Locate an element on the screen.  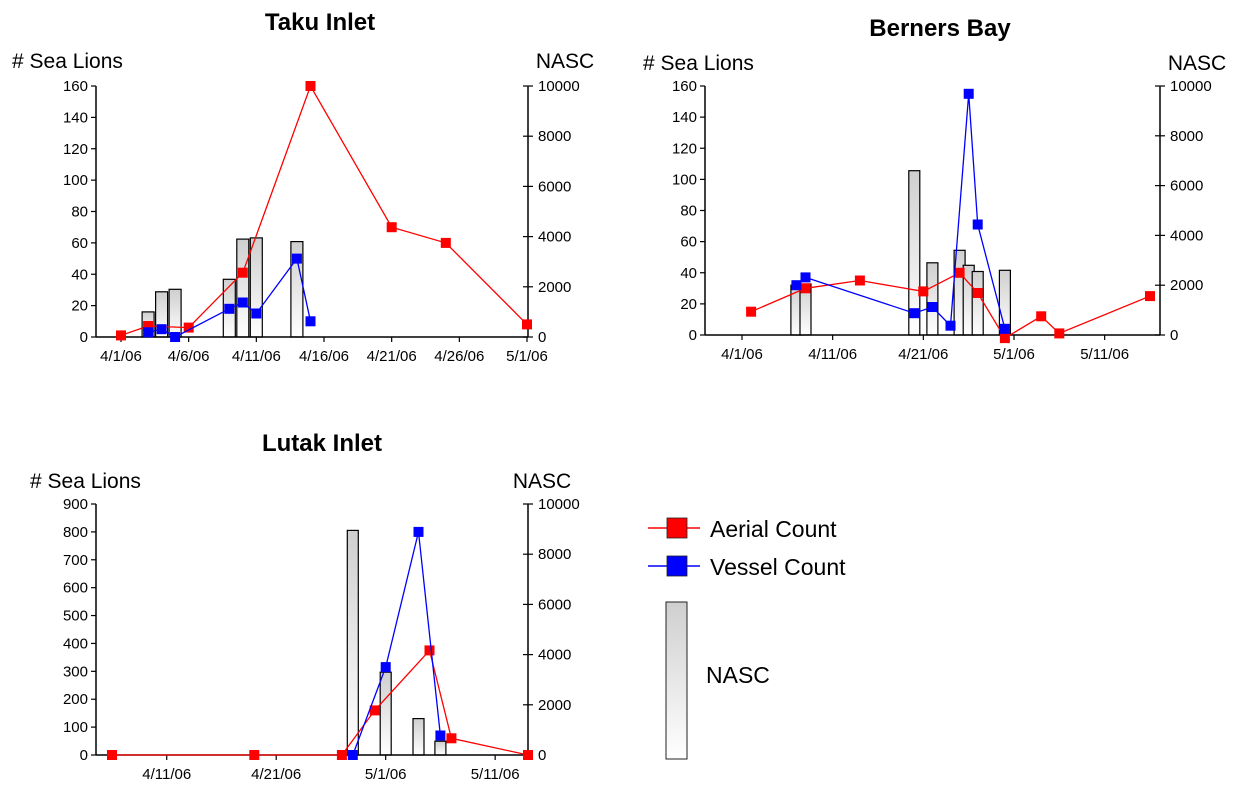
x-tick-label: 5/1/06 is located at coordinates (527, 356).